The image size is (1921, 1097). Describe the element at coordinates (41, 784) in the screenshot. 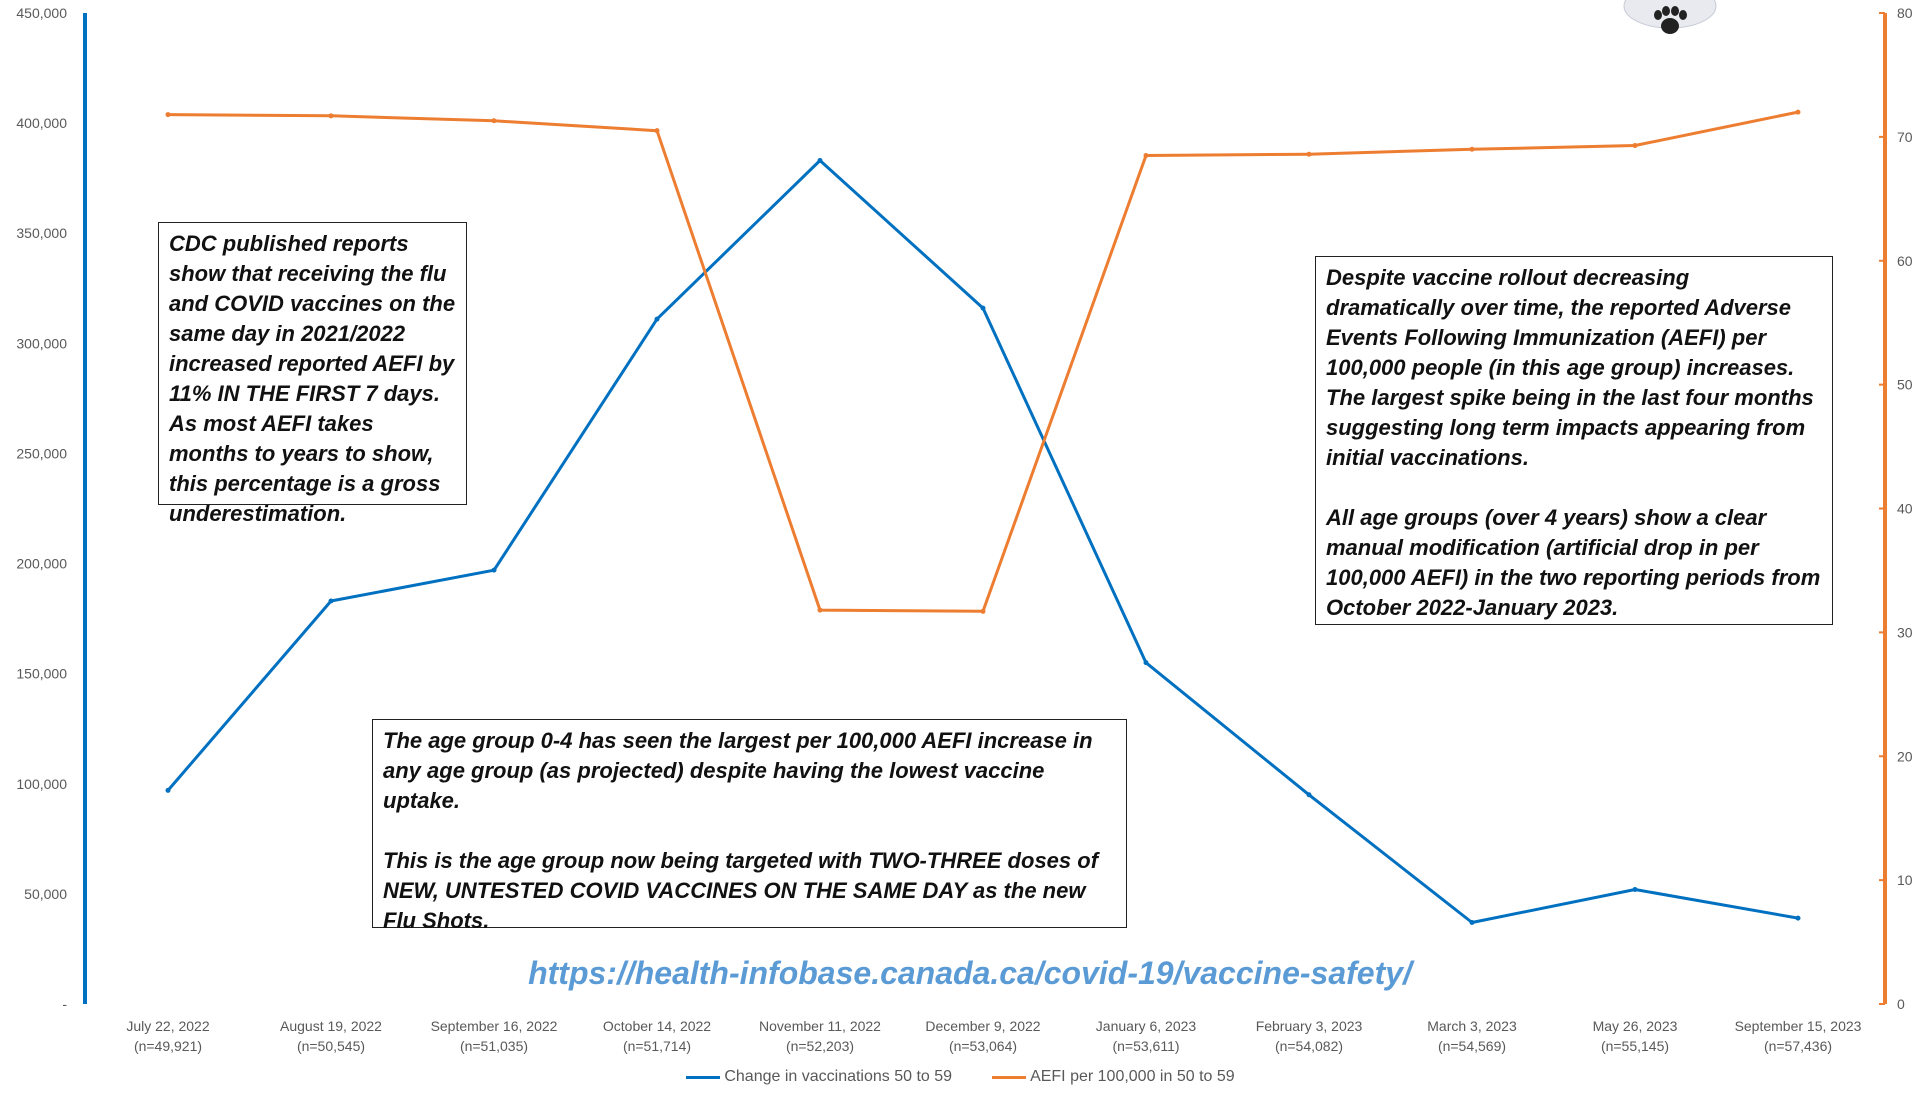

I see `left-tick-label: 100,000` at that location.